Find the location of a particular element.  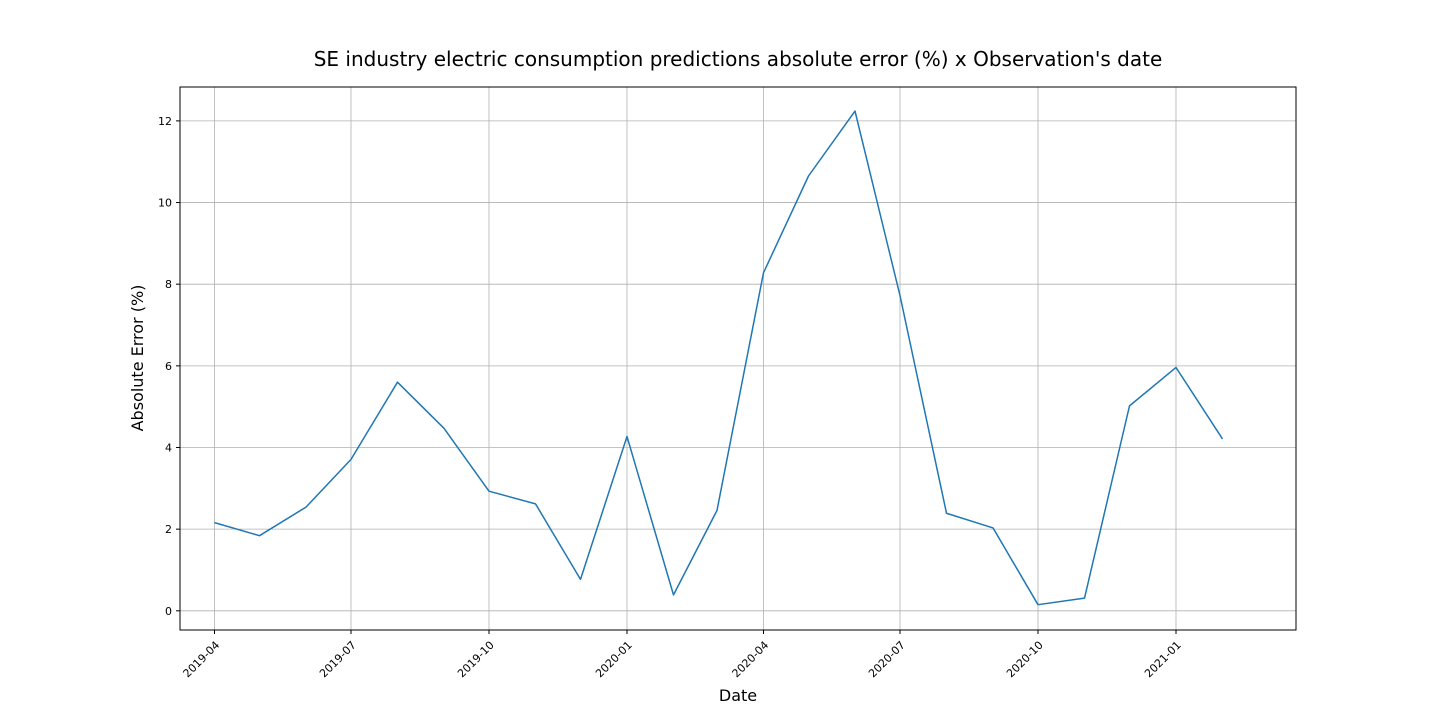

y-tick-label: 8 is located at coordinates (168, 284).